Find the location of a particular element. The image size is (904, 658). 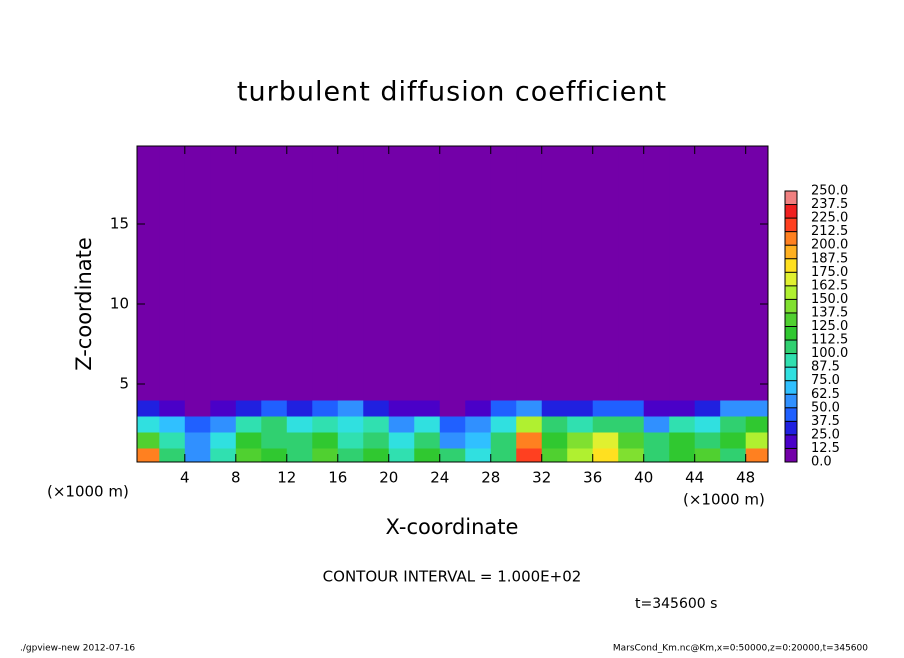

x-axis-label: X-coordinate is located at coordinates (452, 527).